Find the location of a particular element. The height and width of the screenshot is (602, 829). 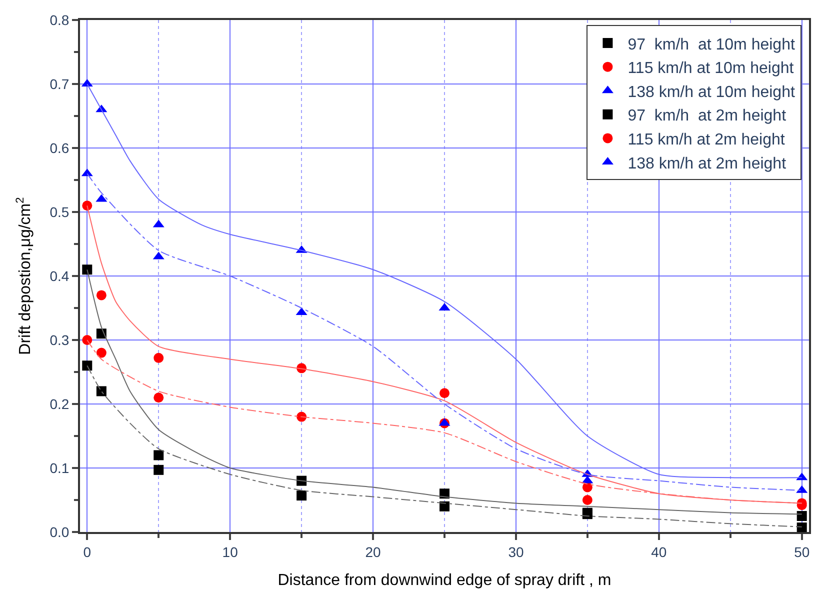

x-tick-label: 10 is located at coordinates (230, 552).